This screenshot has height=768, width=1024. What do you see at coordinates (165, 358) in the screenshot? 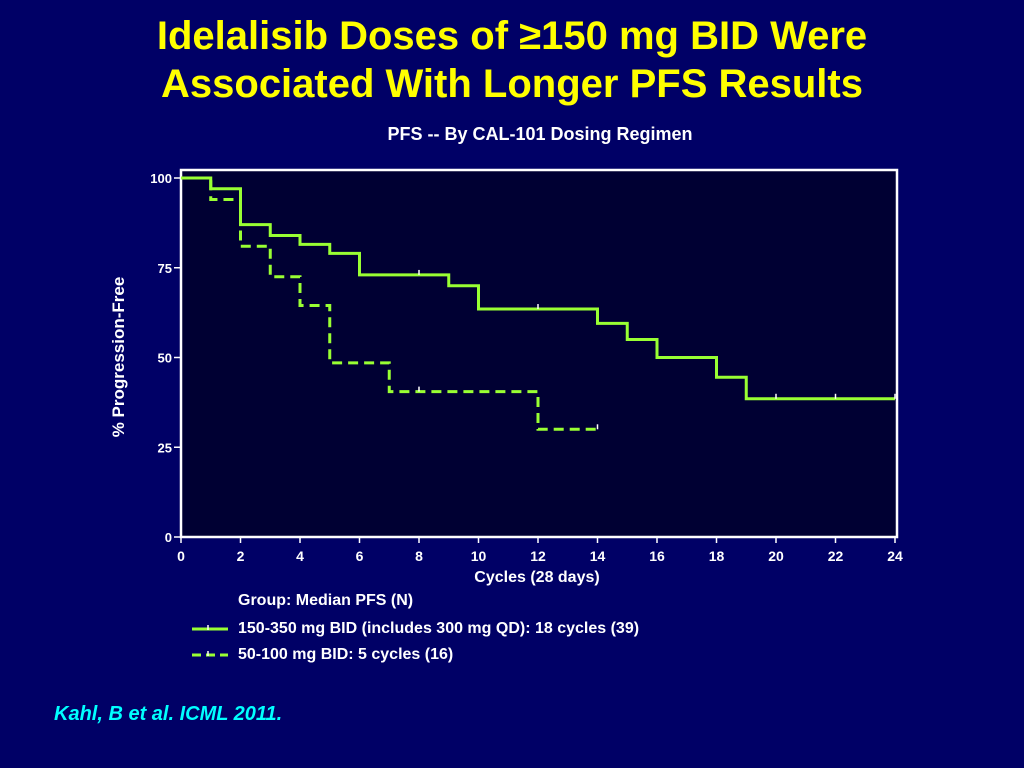
I see `y-tick-label: 50` at bounding box center [165, 358].